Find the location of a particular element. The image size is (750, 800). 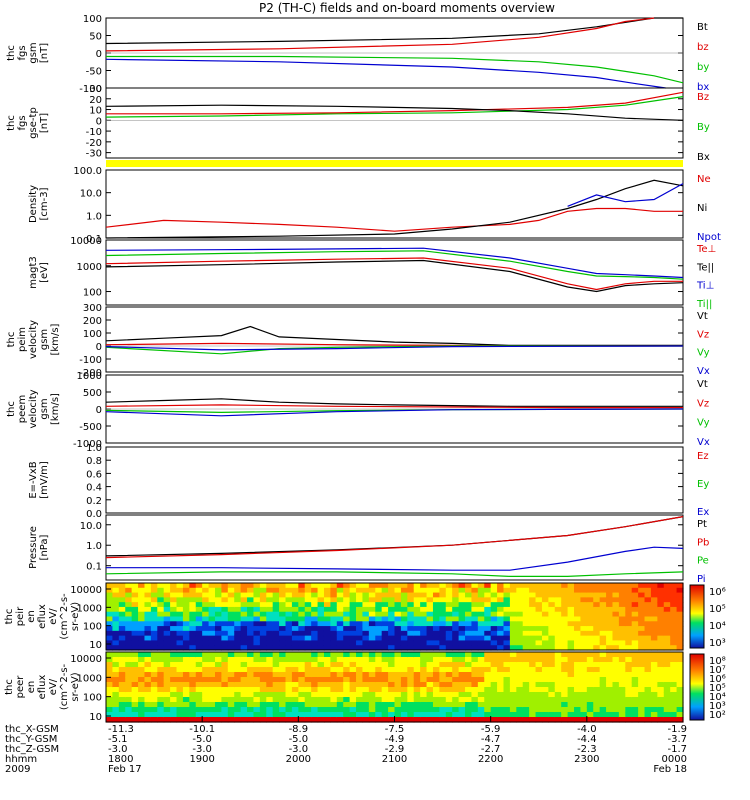

colorbar-tick-label: 10⁴ is located at coordinates (717, 697).